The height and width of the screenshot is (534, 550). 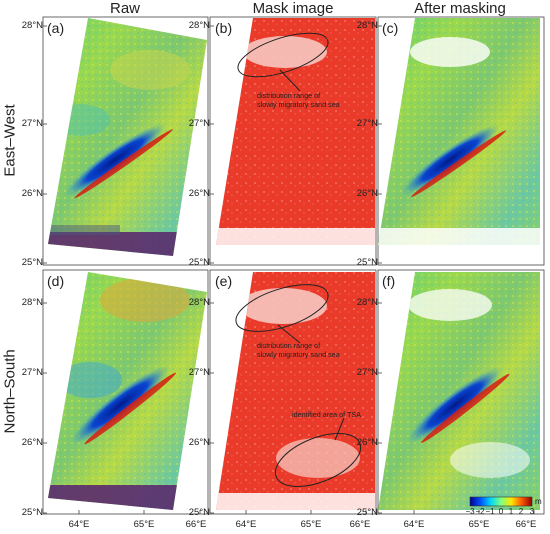 I want to click on frame-e, so click(x=293, y=392).